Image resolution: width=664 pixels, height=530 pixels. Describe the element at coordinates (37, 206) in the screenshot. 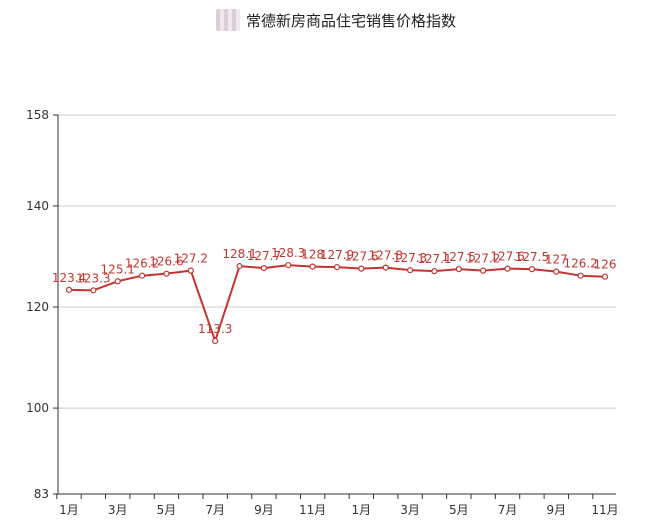

I see `y-tick-label: 140` at that location.